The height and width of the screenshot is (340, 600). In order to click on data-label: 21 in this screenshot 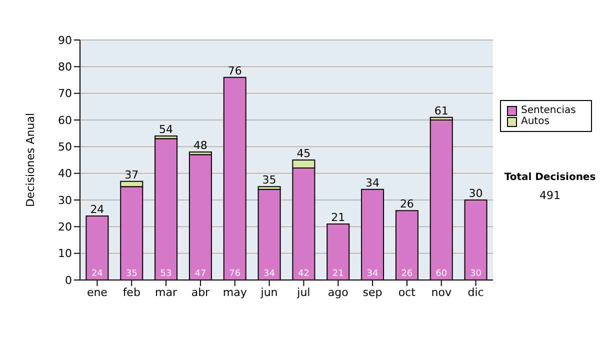, I will do `click(338, 274)`.